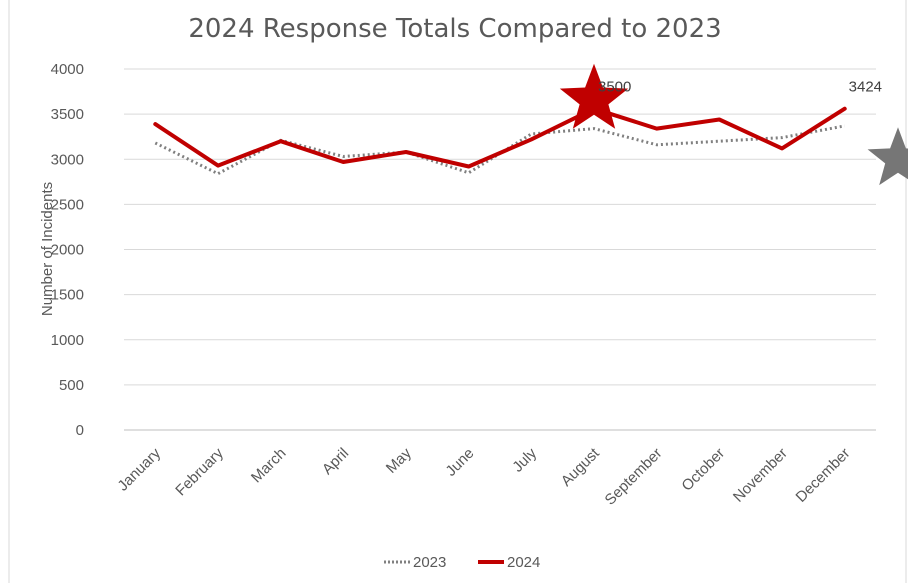  I want to click on legend-label-2024: 2024, so click(523, 562).